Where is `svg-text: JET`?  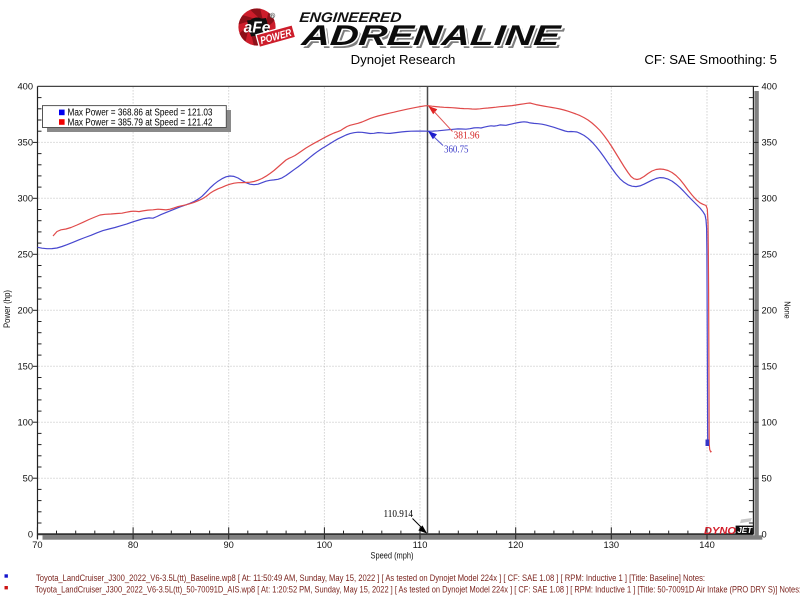 svg-text: JET is located at coordinates (745, 530).